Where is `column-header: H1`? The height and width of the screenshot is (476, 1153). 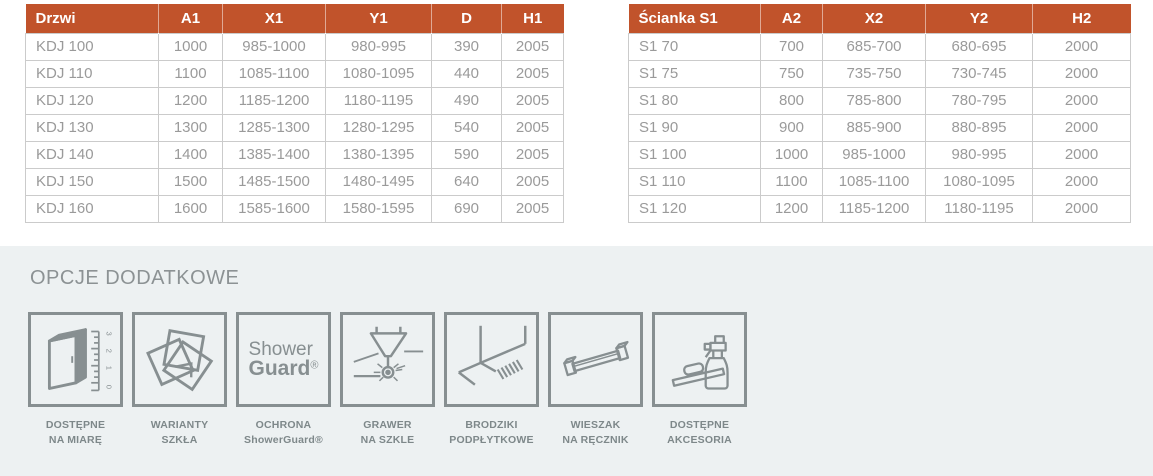
column-header: H1 is located at coordinates (532, 18).